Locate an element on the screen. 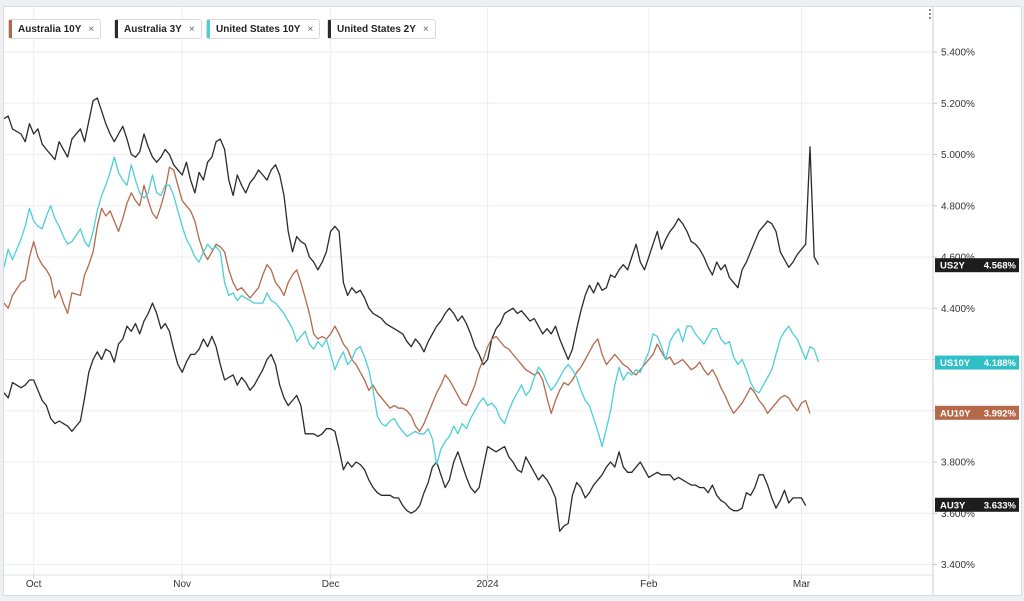 Image resolution: width=1024 pixels, height=601 pixels. x-tick-label: Nov is located at coordinates (182, 584).